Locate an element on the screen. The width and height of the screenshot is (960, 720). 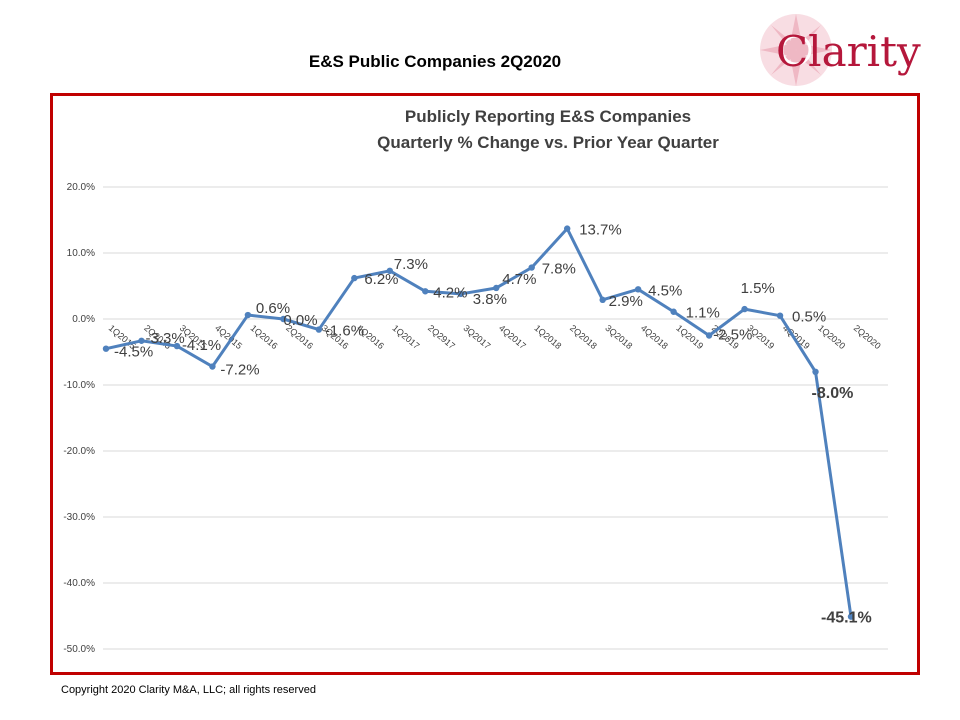
x-tick-label: 4Q2018 is located at coordinates (654, 337).